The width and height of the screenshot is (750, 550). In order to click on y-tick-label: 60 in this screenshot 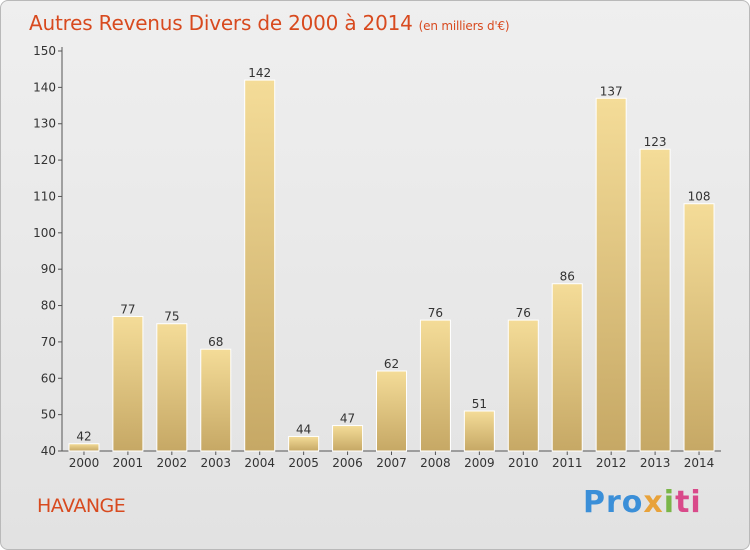, I will do `click(48, 378)`.